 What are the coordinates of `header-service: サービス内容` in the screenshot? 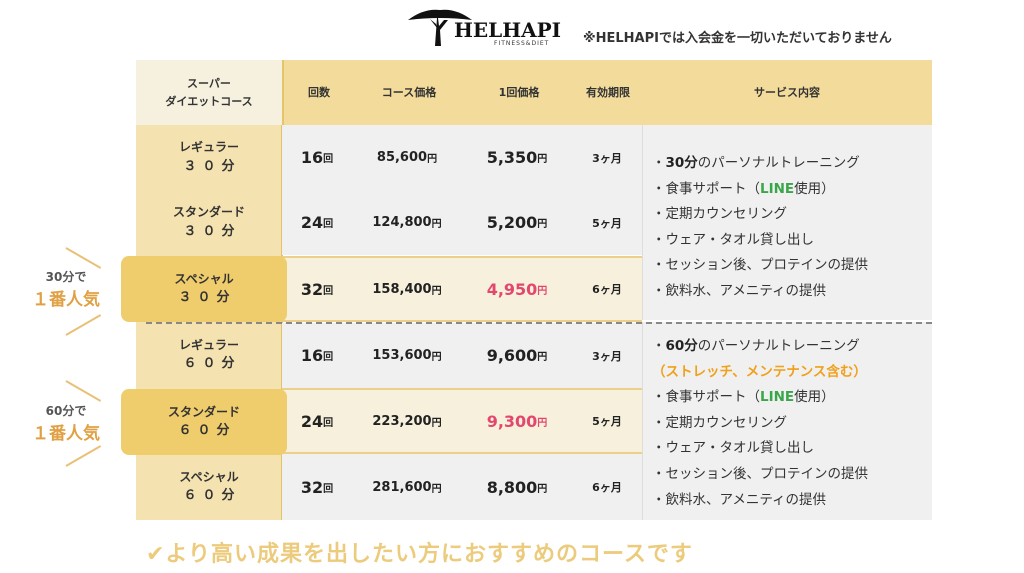 It's located at (787, 92).